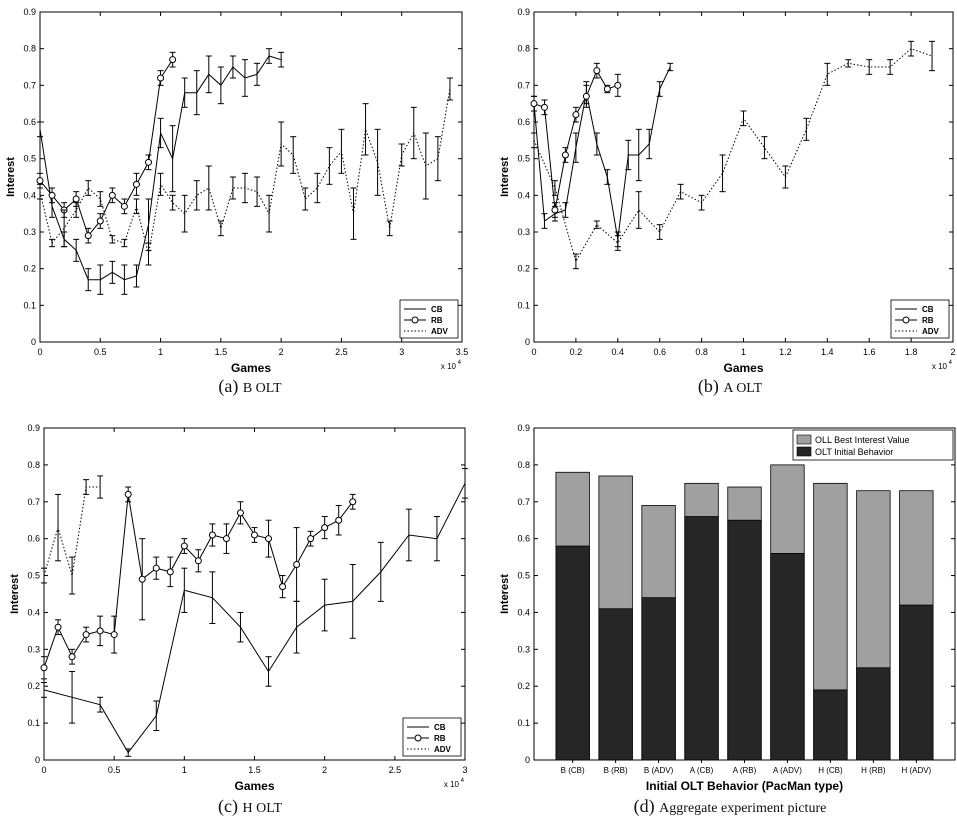  I want to click on chart-b-y-tick-label: 0.9, so click(523, 12).